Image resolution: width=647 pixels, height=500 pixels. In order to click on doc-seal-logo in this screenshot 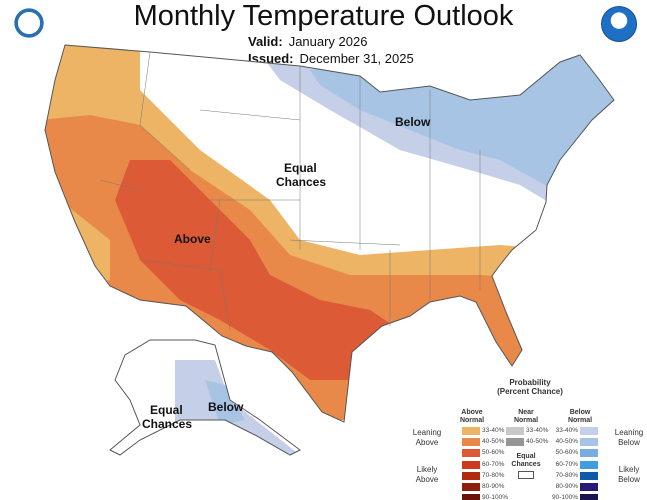, I will do `click(29, 23)`.